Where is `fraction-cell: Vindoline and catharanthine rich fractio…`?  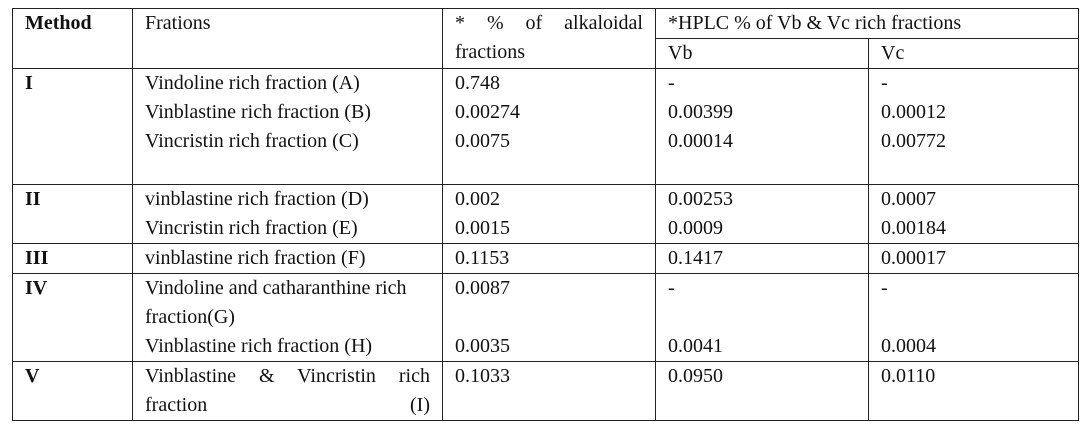
fraction-cell: Vindoline and catharanthine rich fractio… is located at coordinates (287, 302).